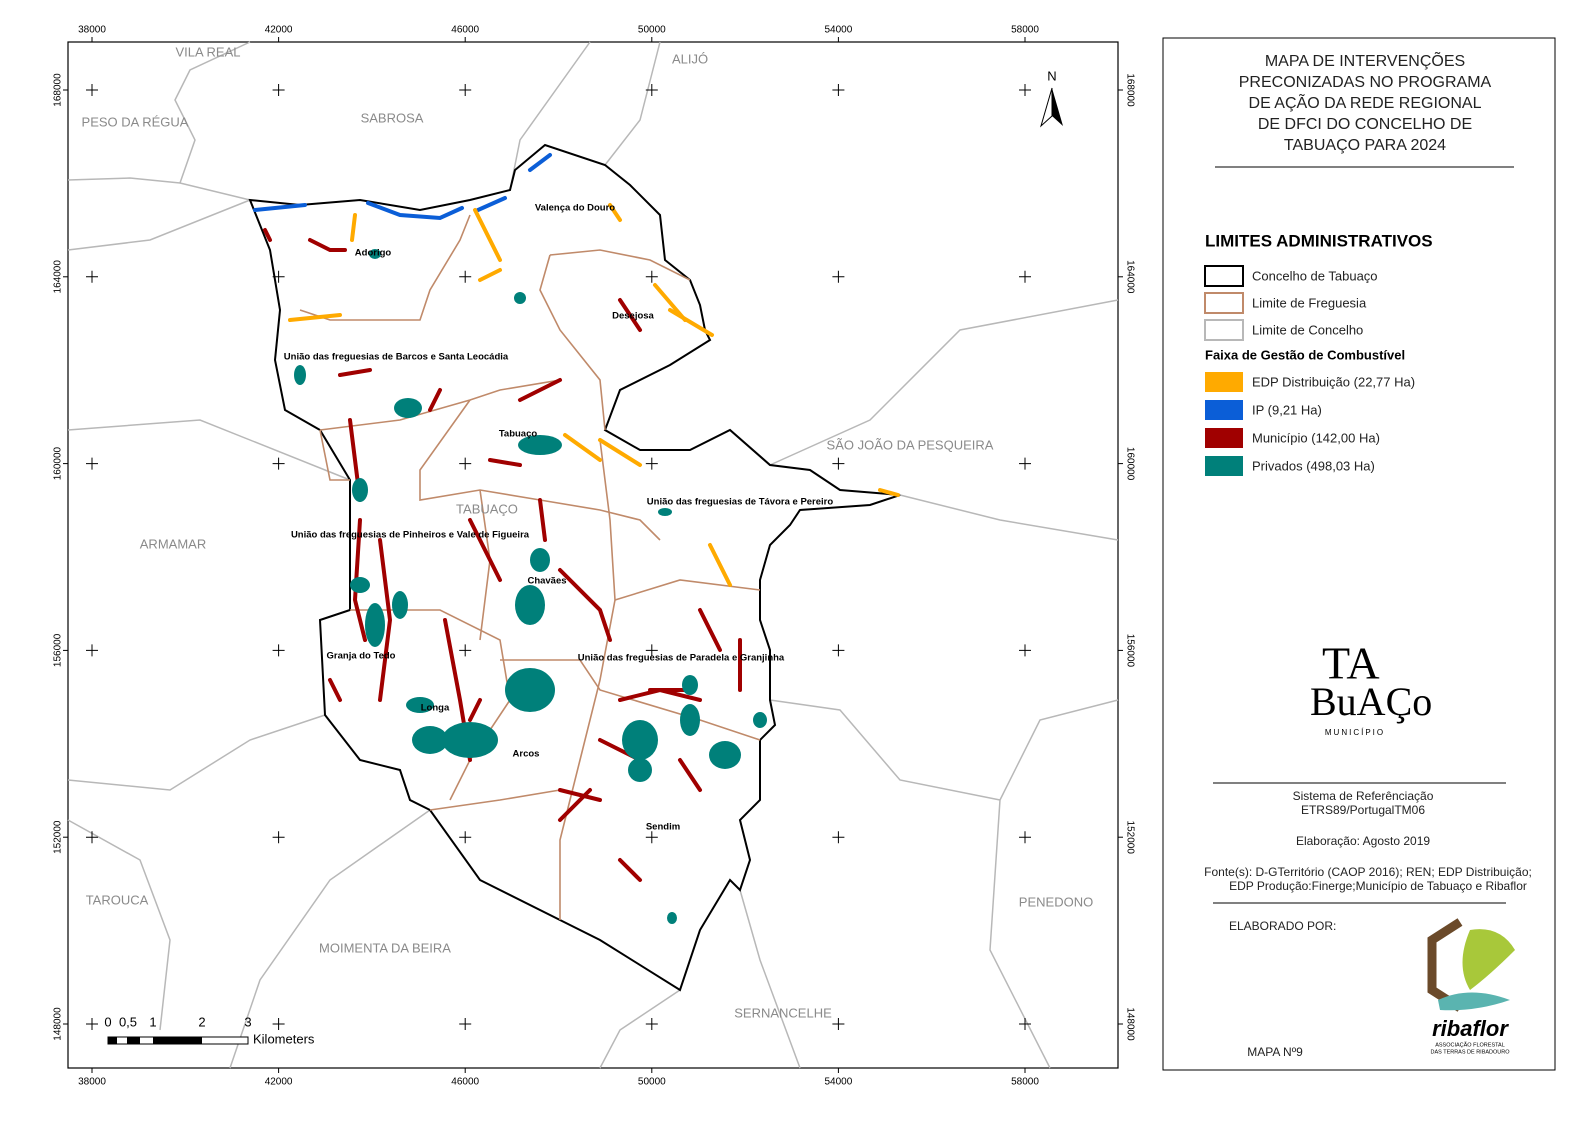 This screenshot has width=1587, height=1122. What do you see at coordinates (1365, 82) in the screenshot?
I see `panel-title: PRECONIZADAS NO PROGRAMA` at bounding box center [1365, 82].